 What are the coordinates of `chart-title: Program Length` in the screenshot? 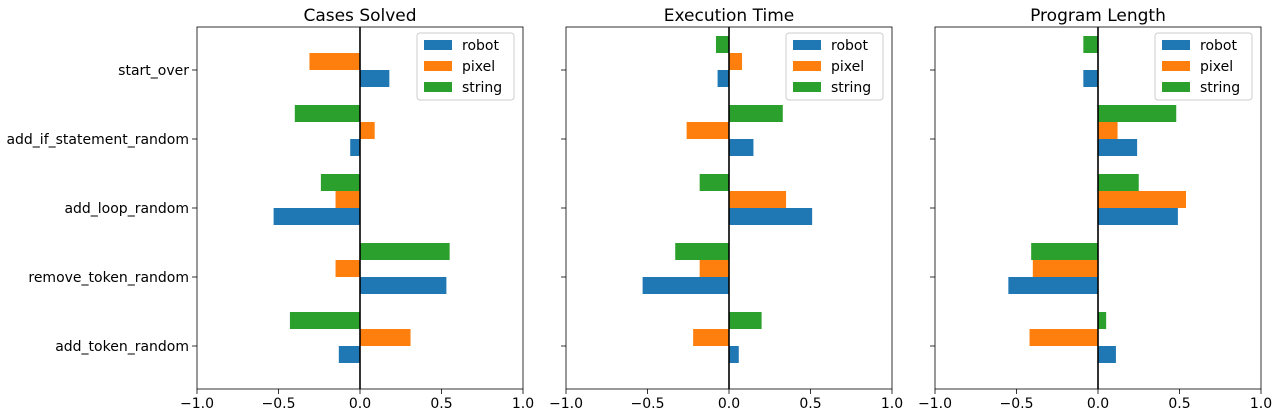 It's located at (1098, 16).